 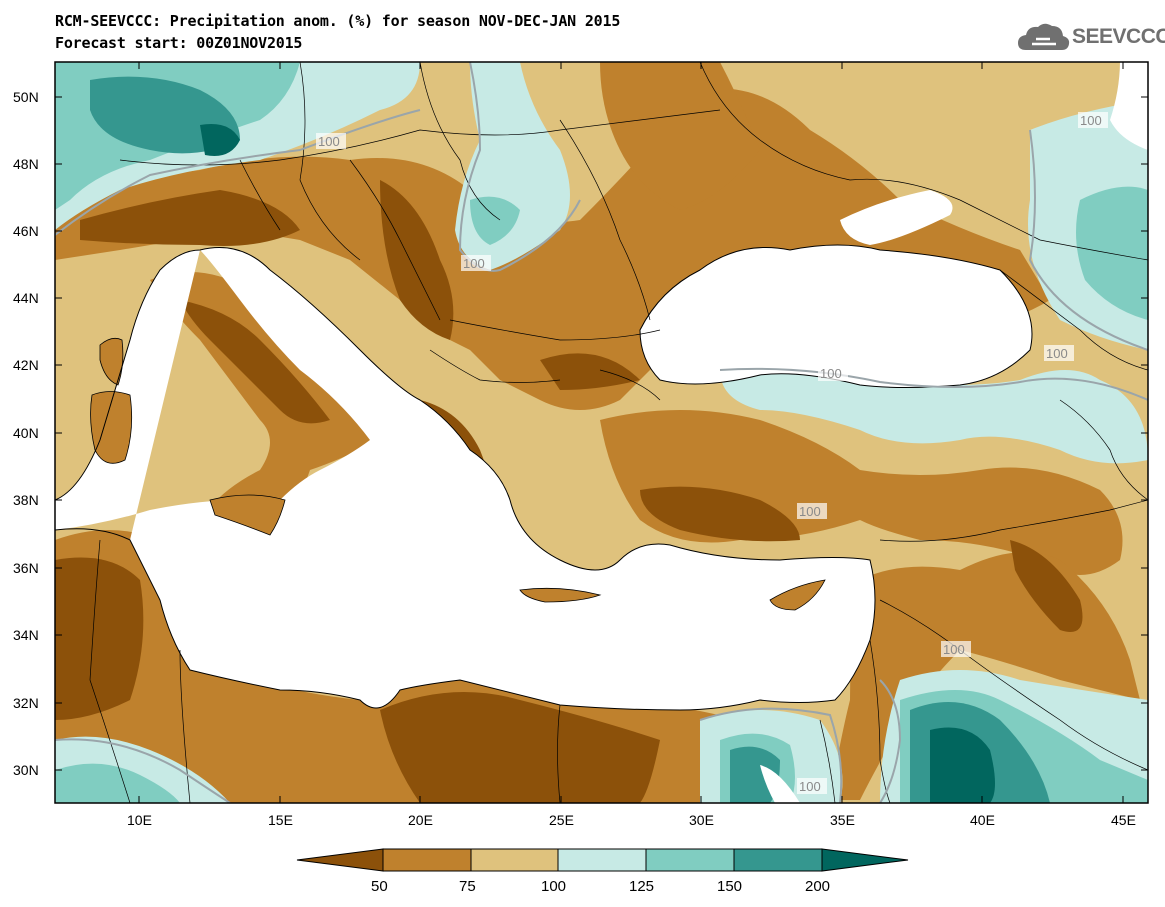 What do you see at coordinates (720, 514) in the screenshot?
I see `field-deep-brown-anatolia` at bounding box center [720, 514].